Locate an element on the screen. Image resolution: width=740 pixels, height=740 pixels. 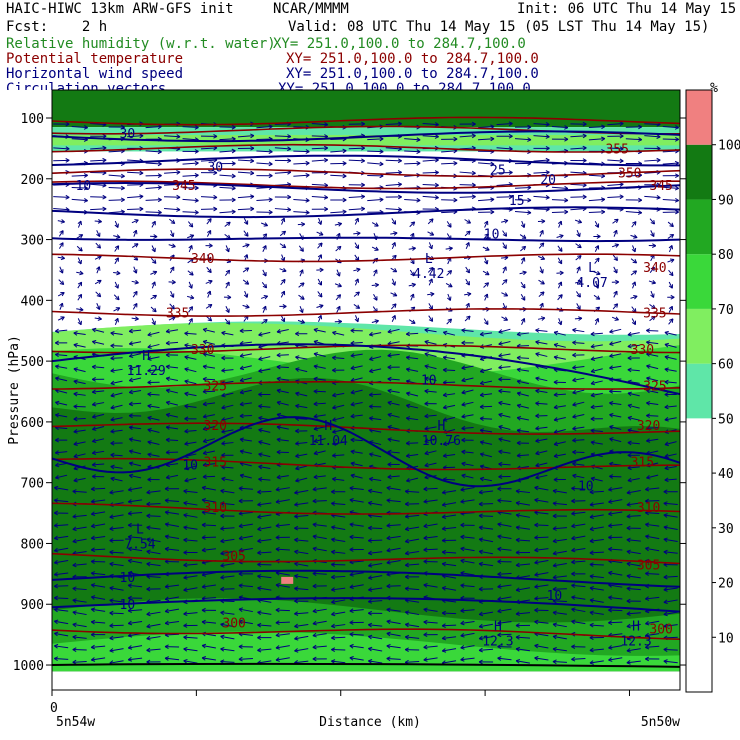
colorbar-frame is located at coordinates (699, 391).